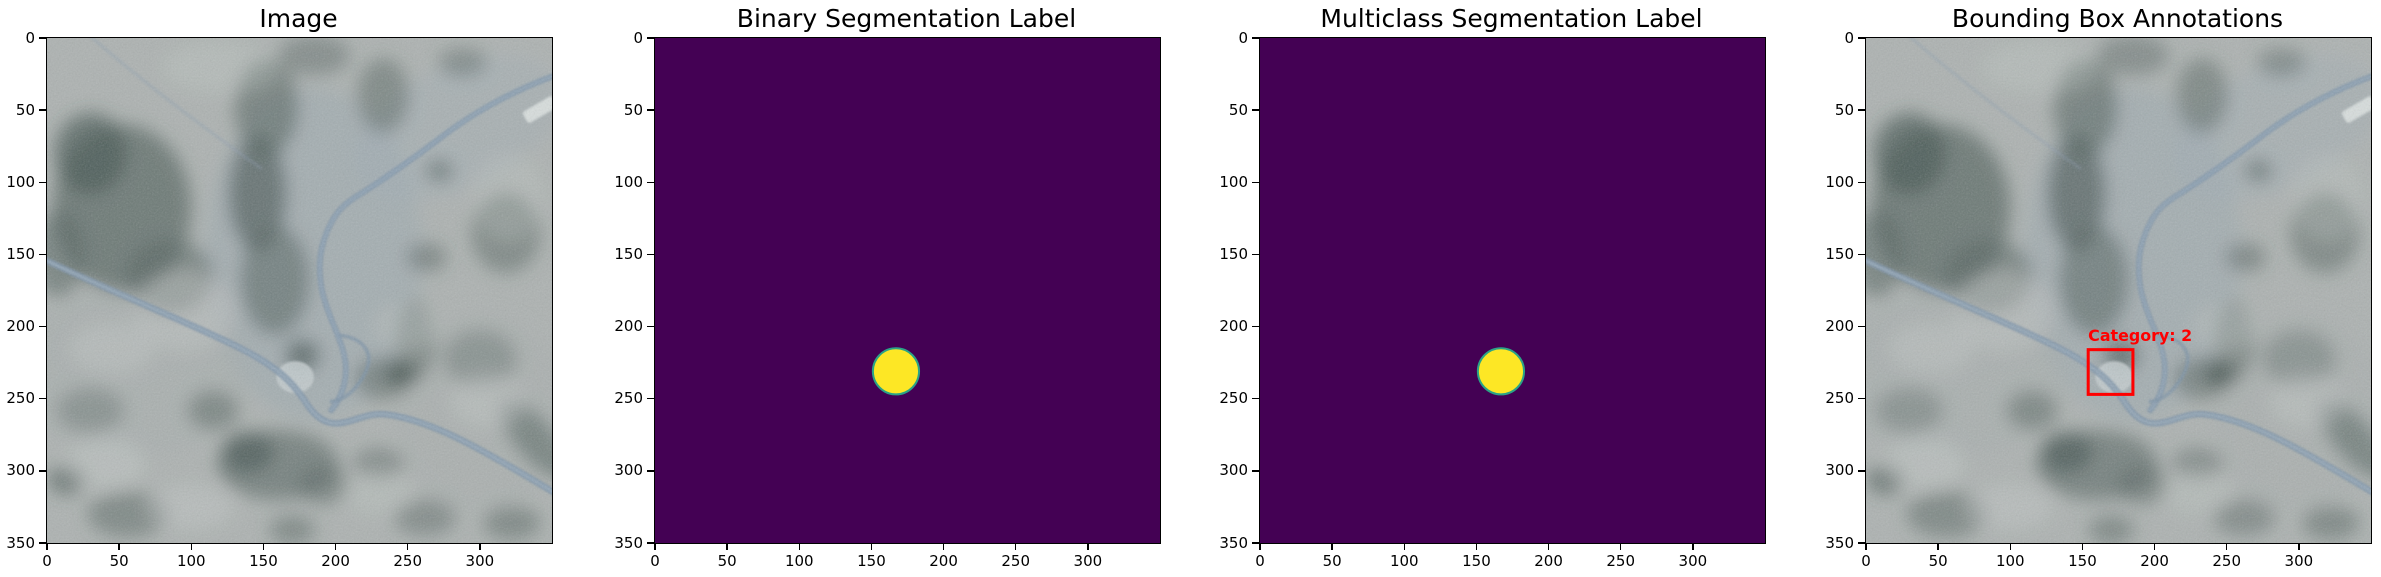 This screenshot has height=577, width=2381. Describe the element at coordinates (906, 18) in the screenshot. I see `subplot-title-binary-segmentation: Binary Segmentation Label` at that location.